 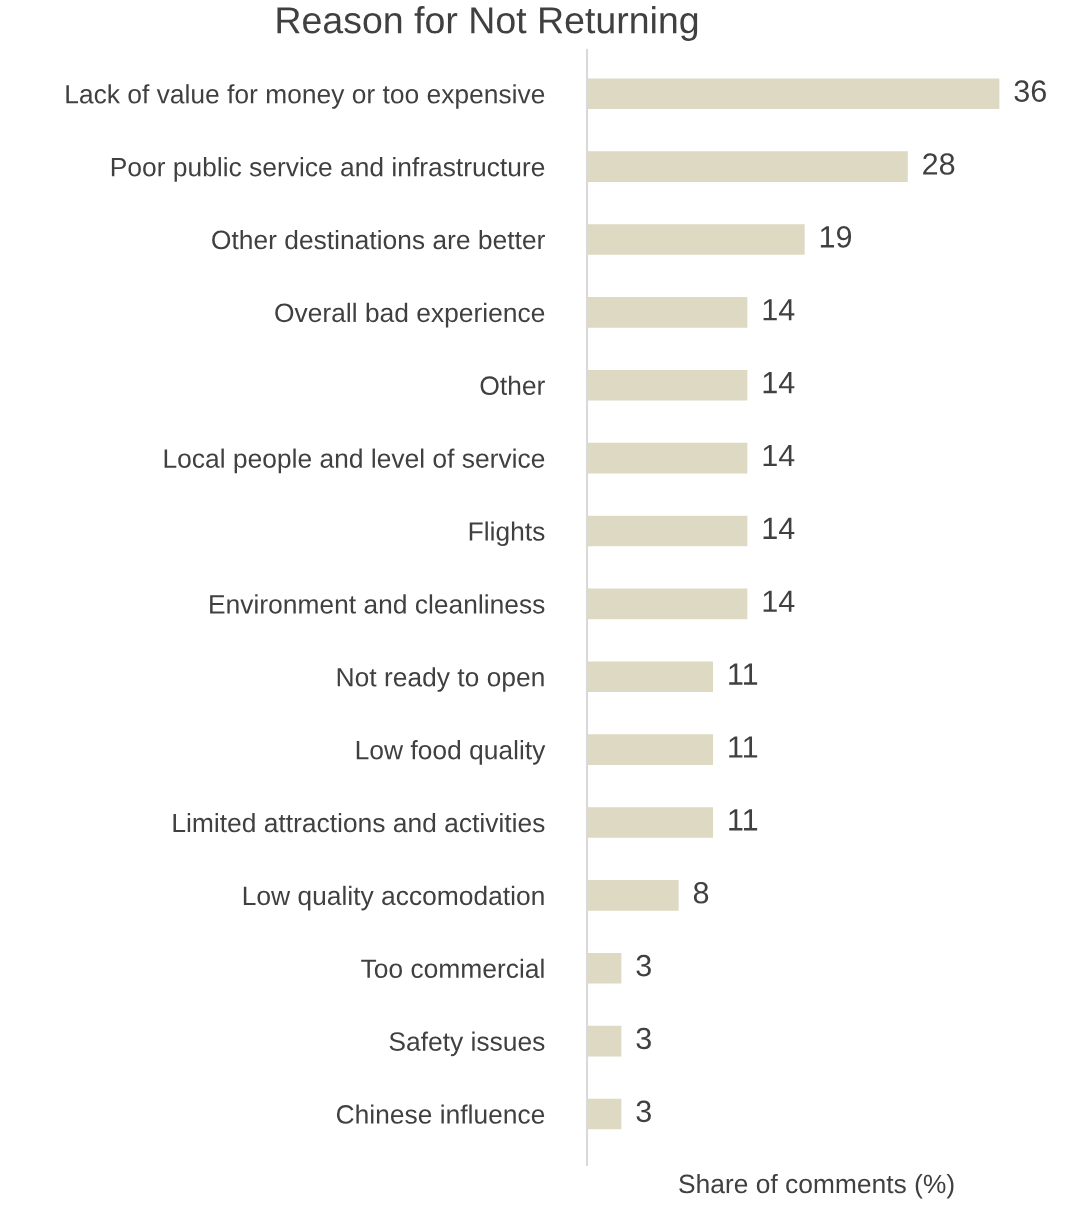 I want to click on y-tick-label: Environment and cleanliness, so click(x=377, y=604).